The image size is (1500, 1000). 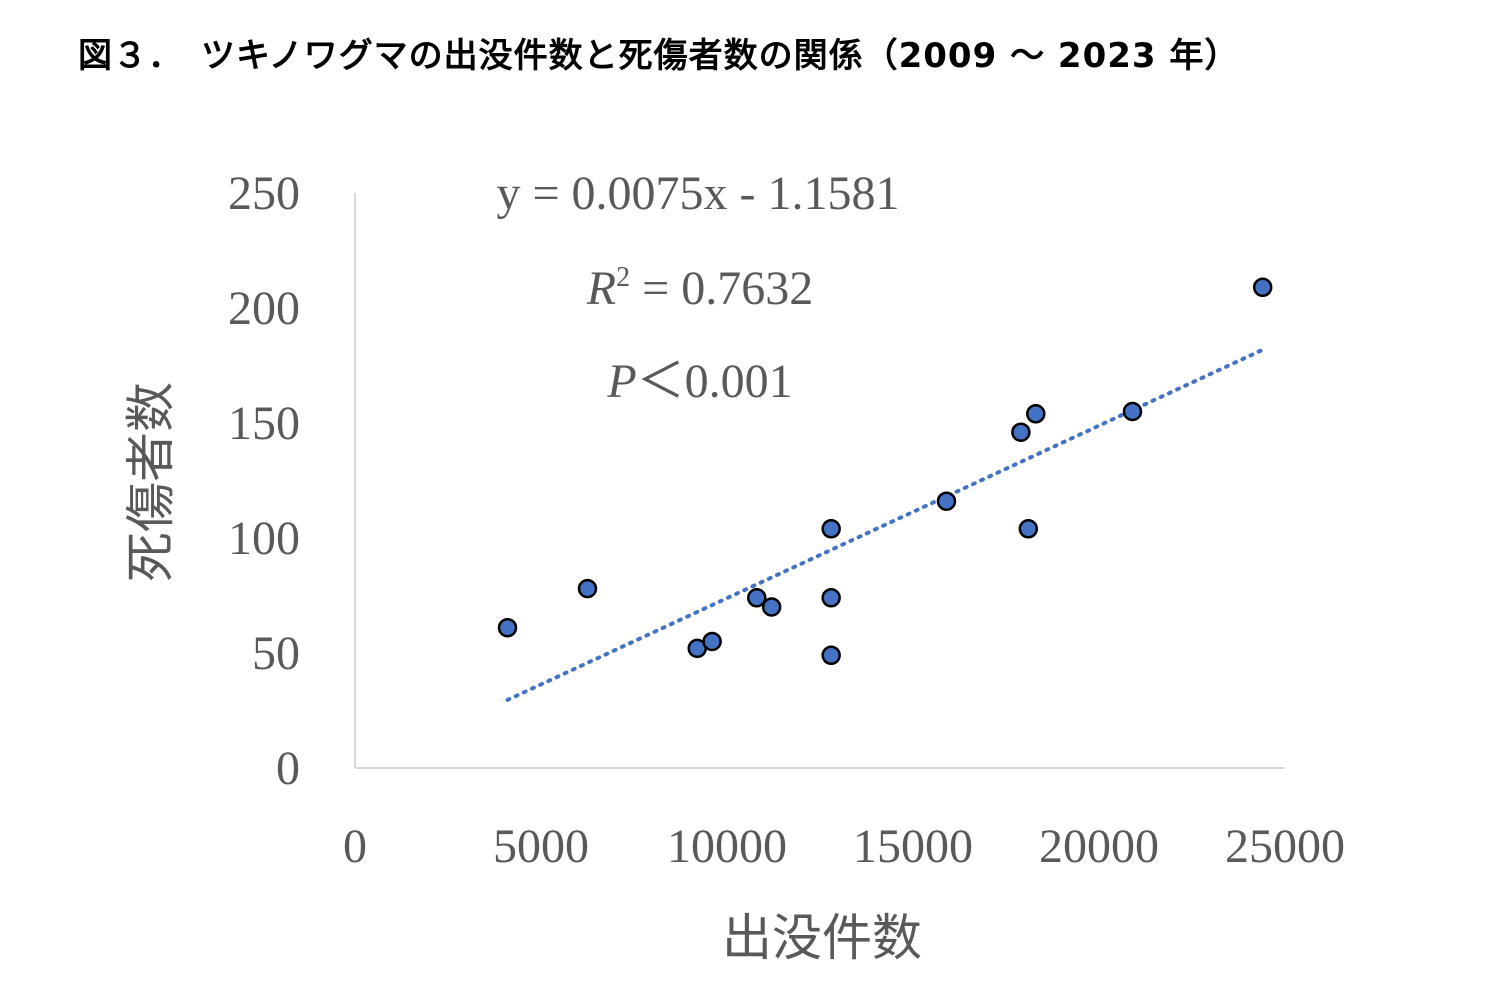 What do you see at coordinates (623, 277) in the screenshot?
I see `r-squared-superscript: 2` at bounding box center [623, 277].